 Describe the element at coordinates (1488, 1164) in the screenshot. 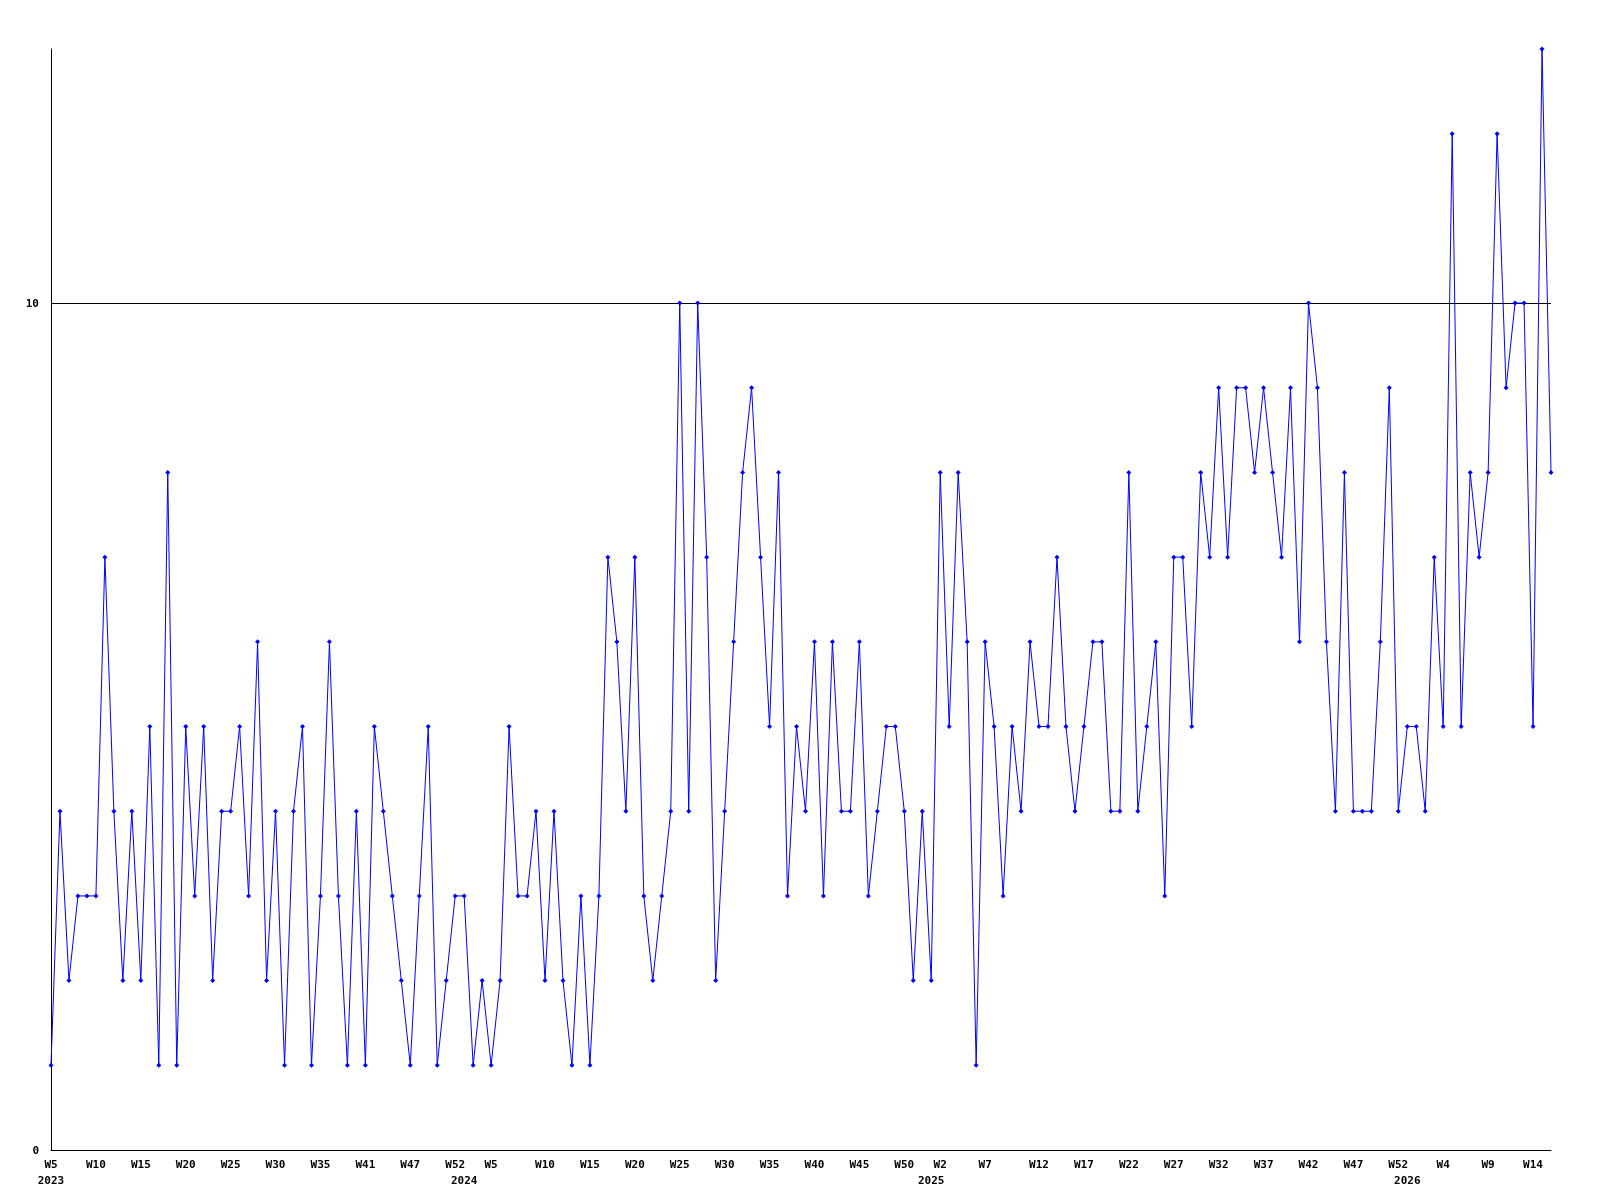

I see `x-tick-label: W9` at that location.